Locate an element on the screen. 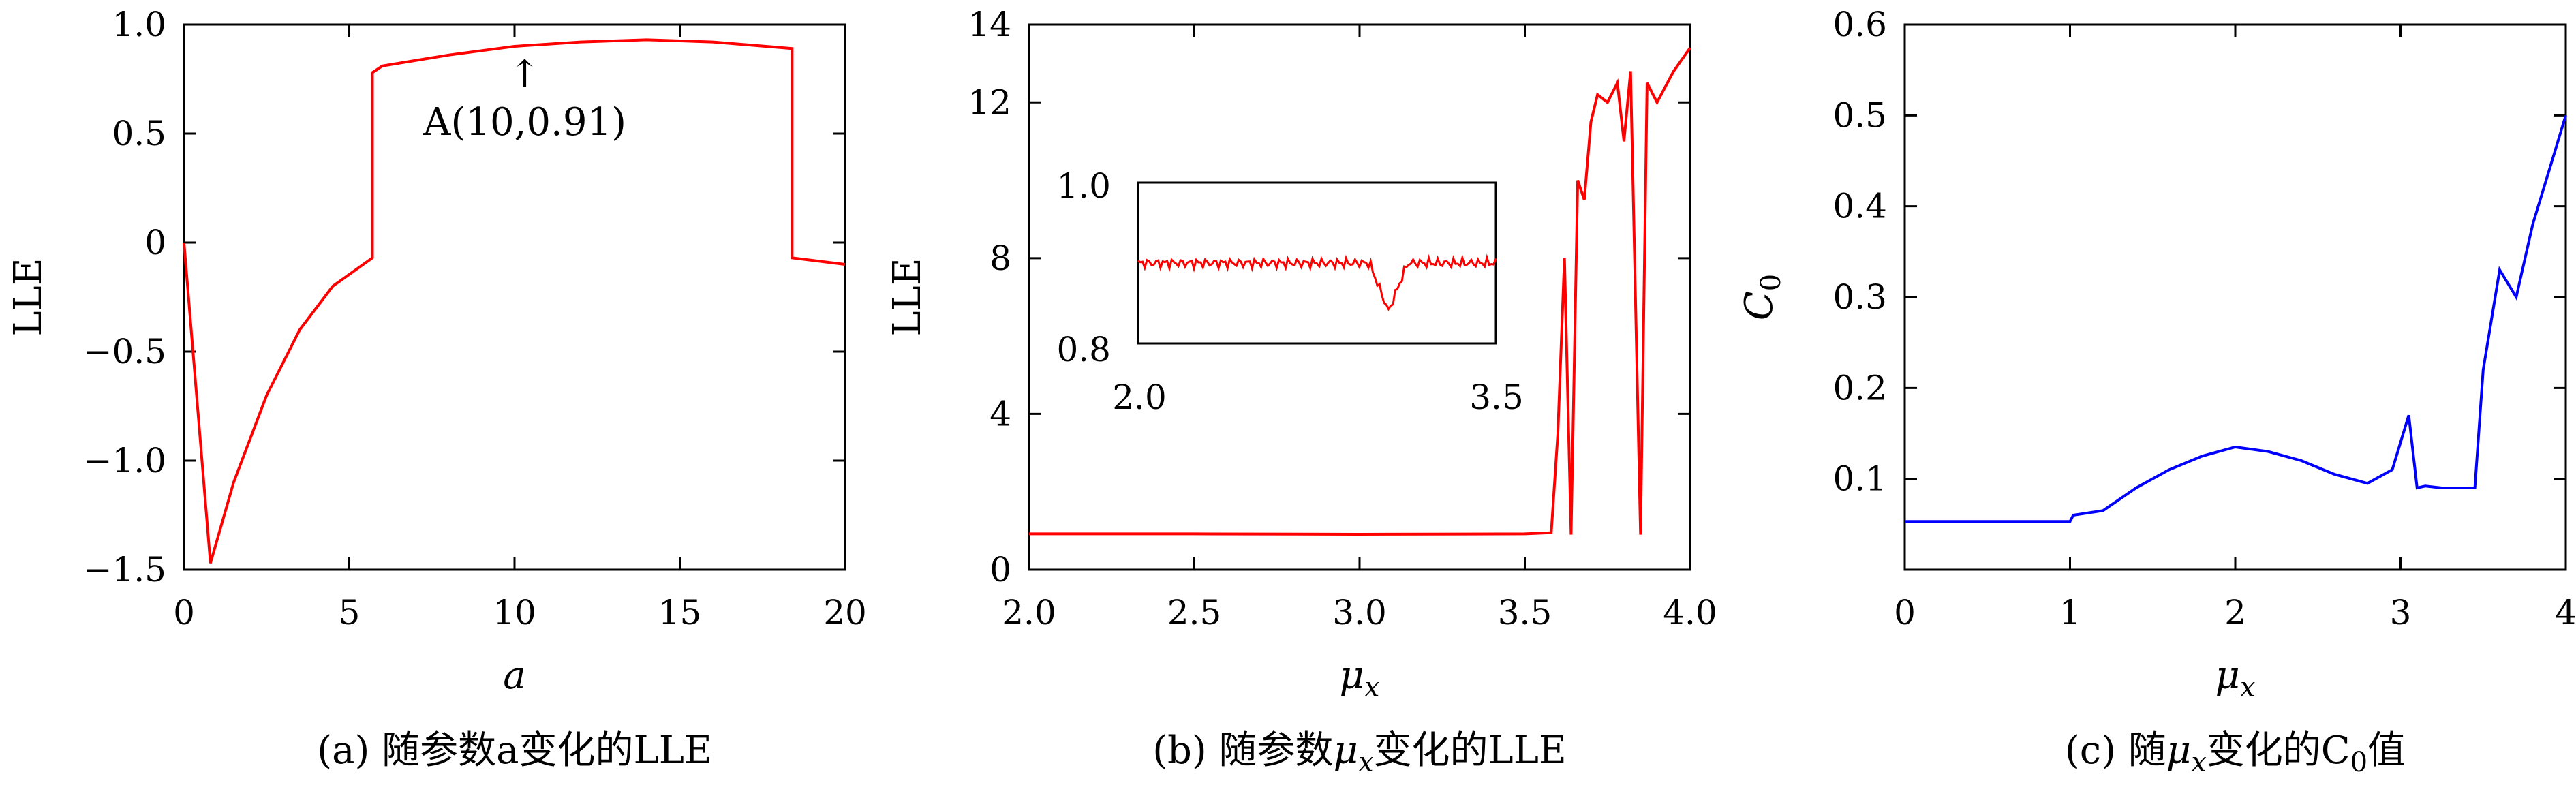 Image resolution: width=2576 pixels, height=785 pixels. x-tick-label: 2 is located at coordinates (2235, 612).